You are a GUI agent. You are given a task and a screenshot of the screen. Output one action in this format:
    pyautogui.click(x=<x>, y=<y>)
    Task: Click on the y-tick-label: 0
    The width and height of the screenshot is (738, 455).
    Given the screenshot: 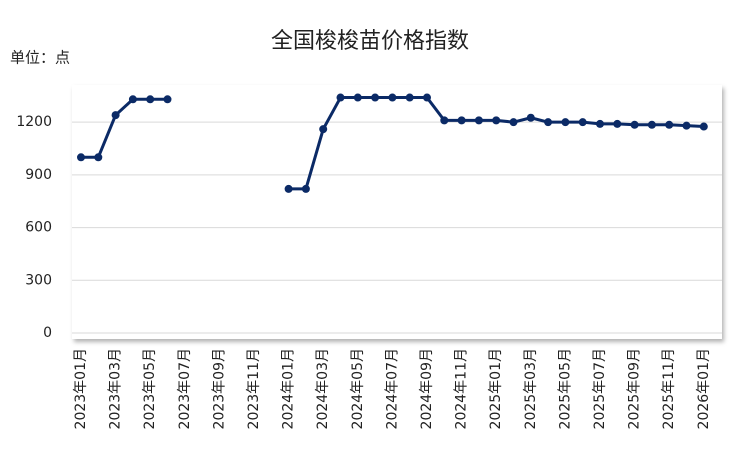 What is the action you would take?
    pyautogui.click(x=47, y=333)
    